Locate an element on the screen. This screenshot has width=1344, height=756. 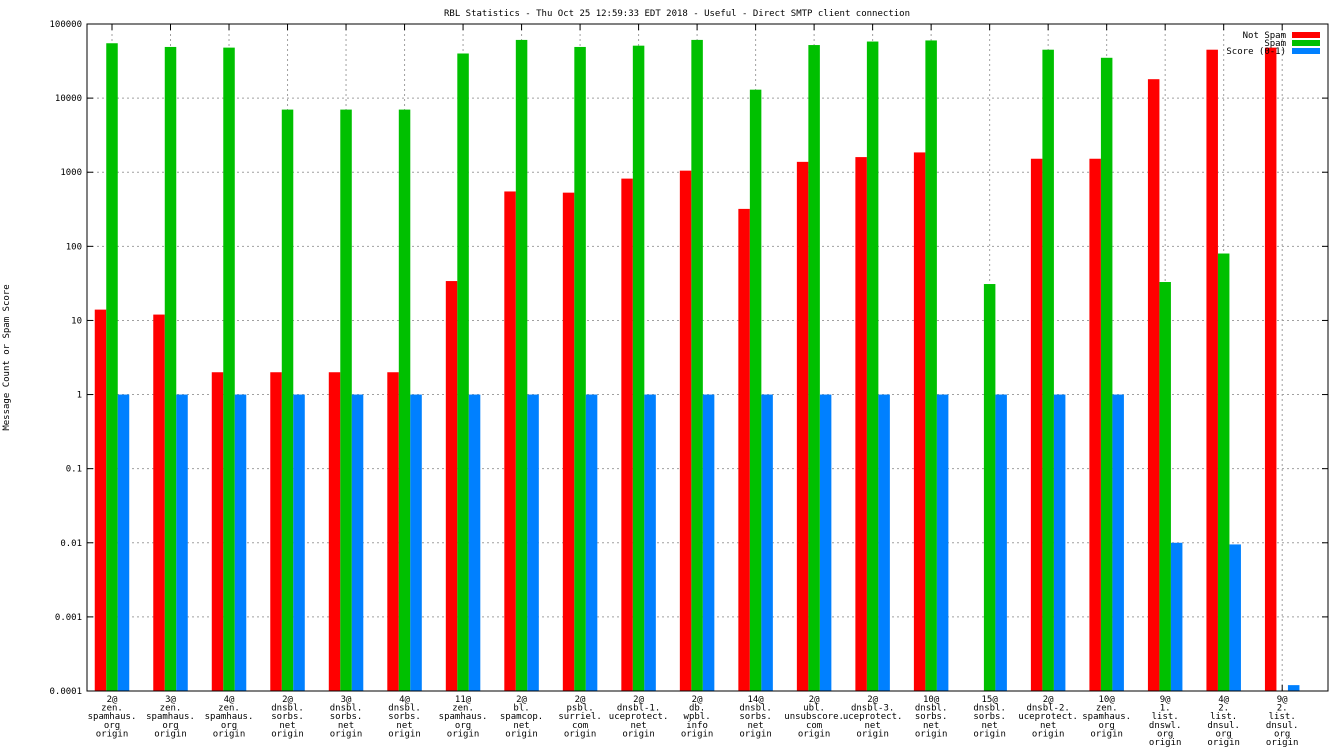
x-tick-label: info is located at coordinates (697, 726).